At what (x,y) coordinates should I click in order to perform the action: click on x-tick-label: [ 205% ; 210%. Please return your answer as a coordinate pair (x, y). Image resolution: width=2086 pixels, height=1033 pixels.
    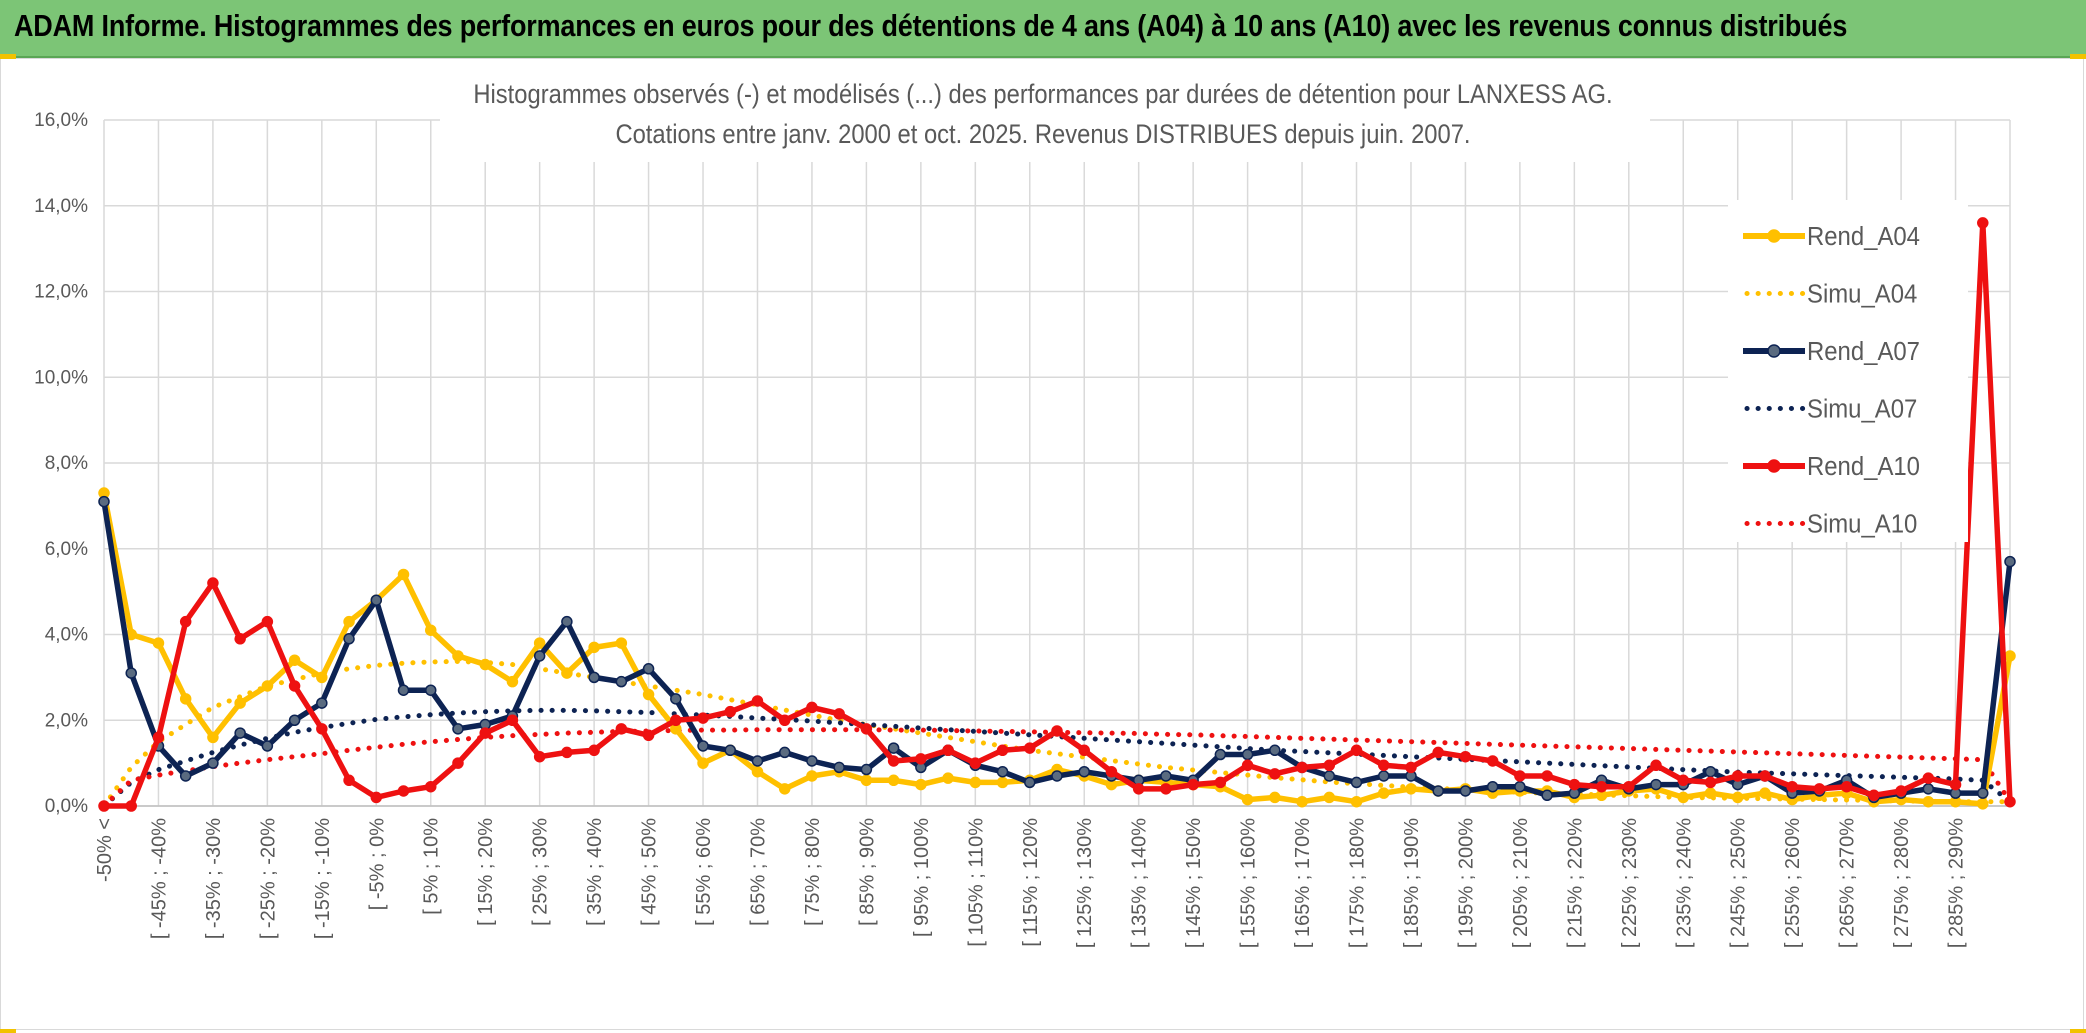
    Looking at the image, I should click on (1521, 883).